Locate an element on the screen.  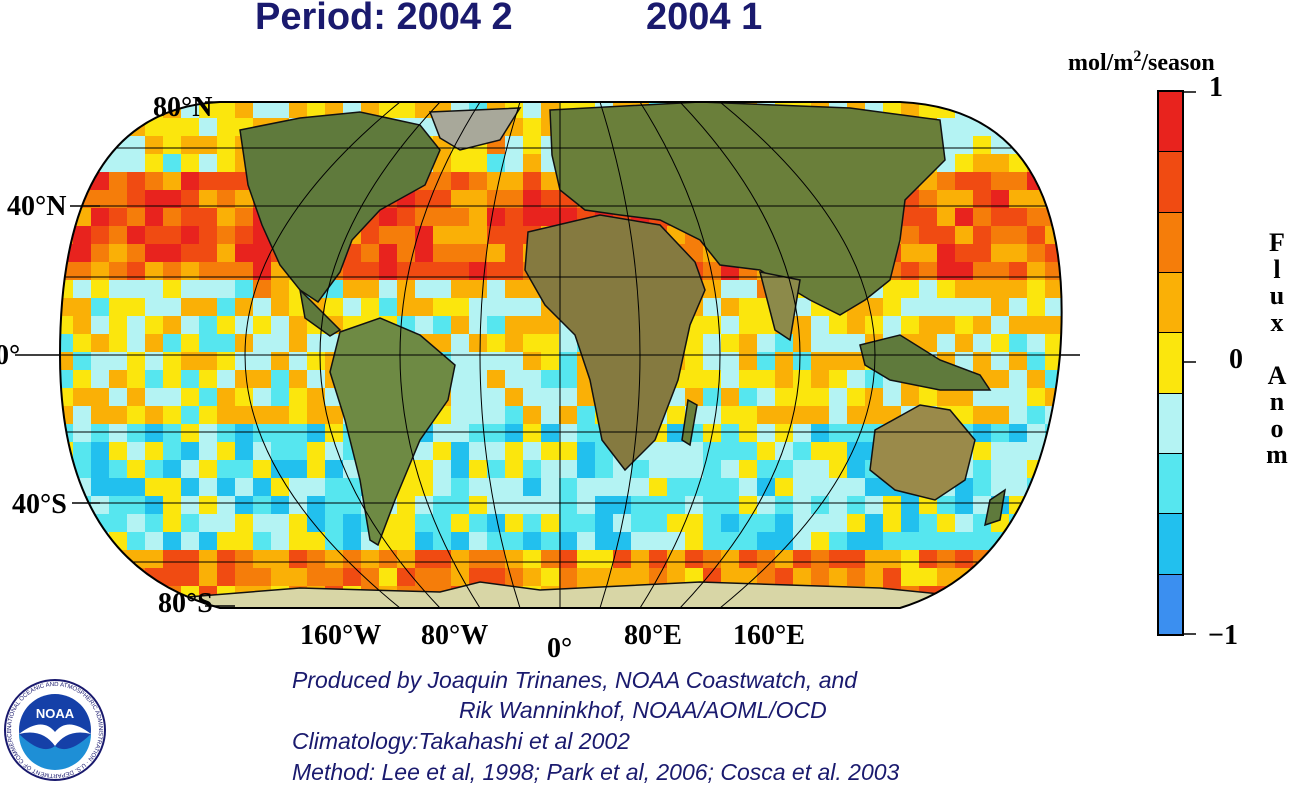
africa is located at coordinates (615, 343).